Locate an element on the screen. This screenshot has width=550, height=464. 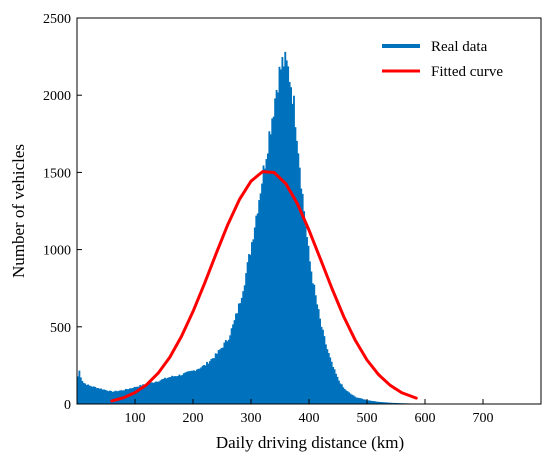
y-axis-ticks: 0 500 1000 1500 2000 2500 is located at coordinates (62, 212).